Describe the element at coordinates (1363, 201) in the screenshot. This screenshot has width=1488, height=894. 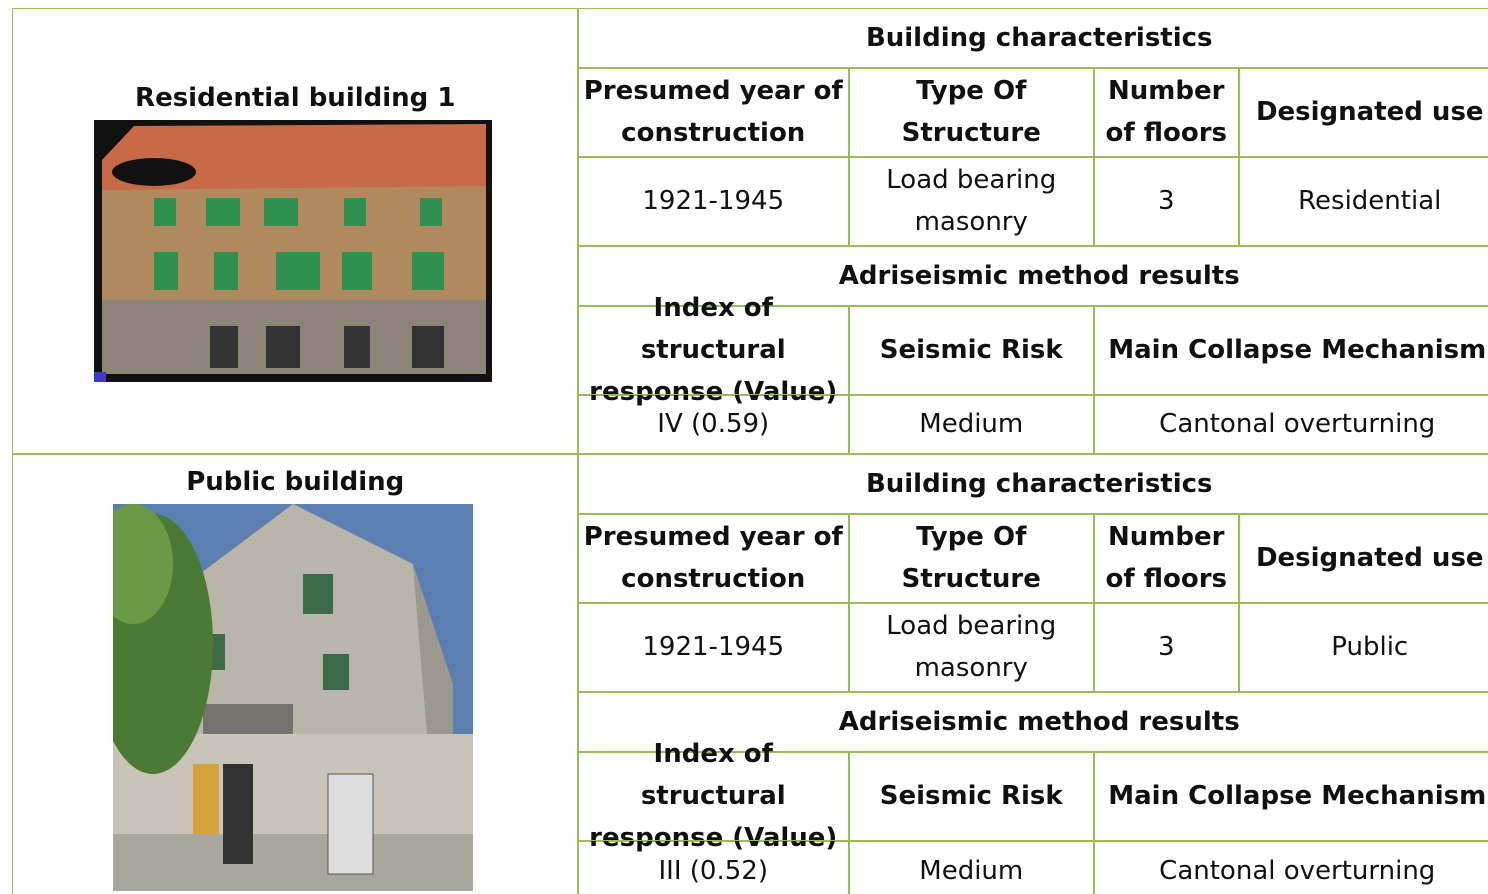
I see `cell-value: Residential` at that location.